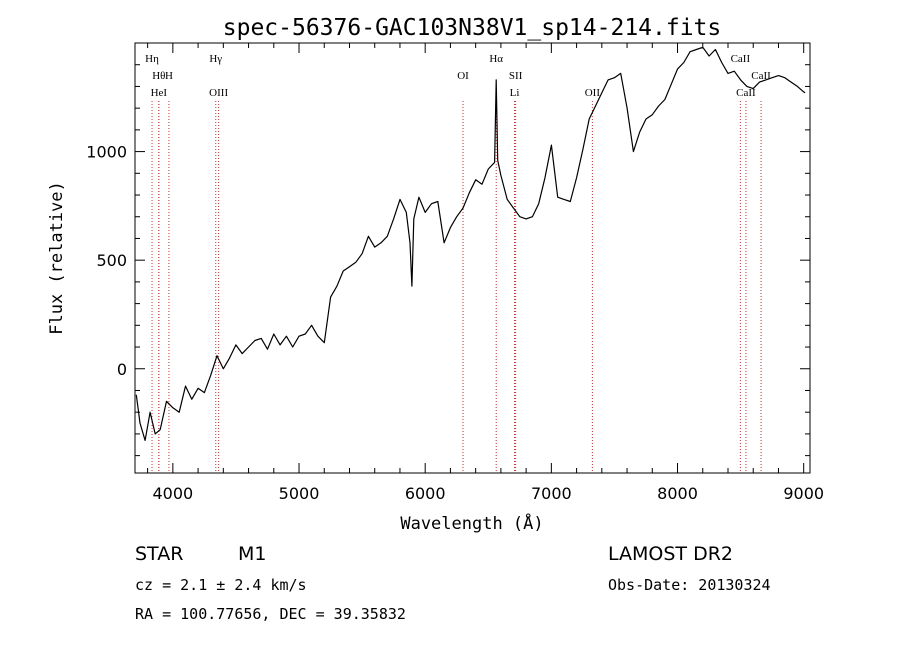  What do you see at coordinates (515, 93) in the screenshot?
I see `spectral-line-label: Li` at bounding box center [515, 93].